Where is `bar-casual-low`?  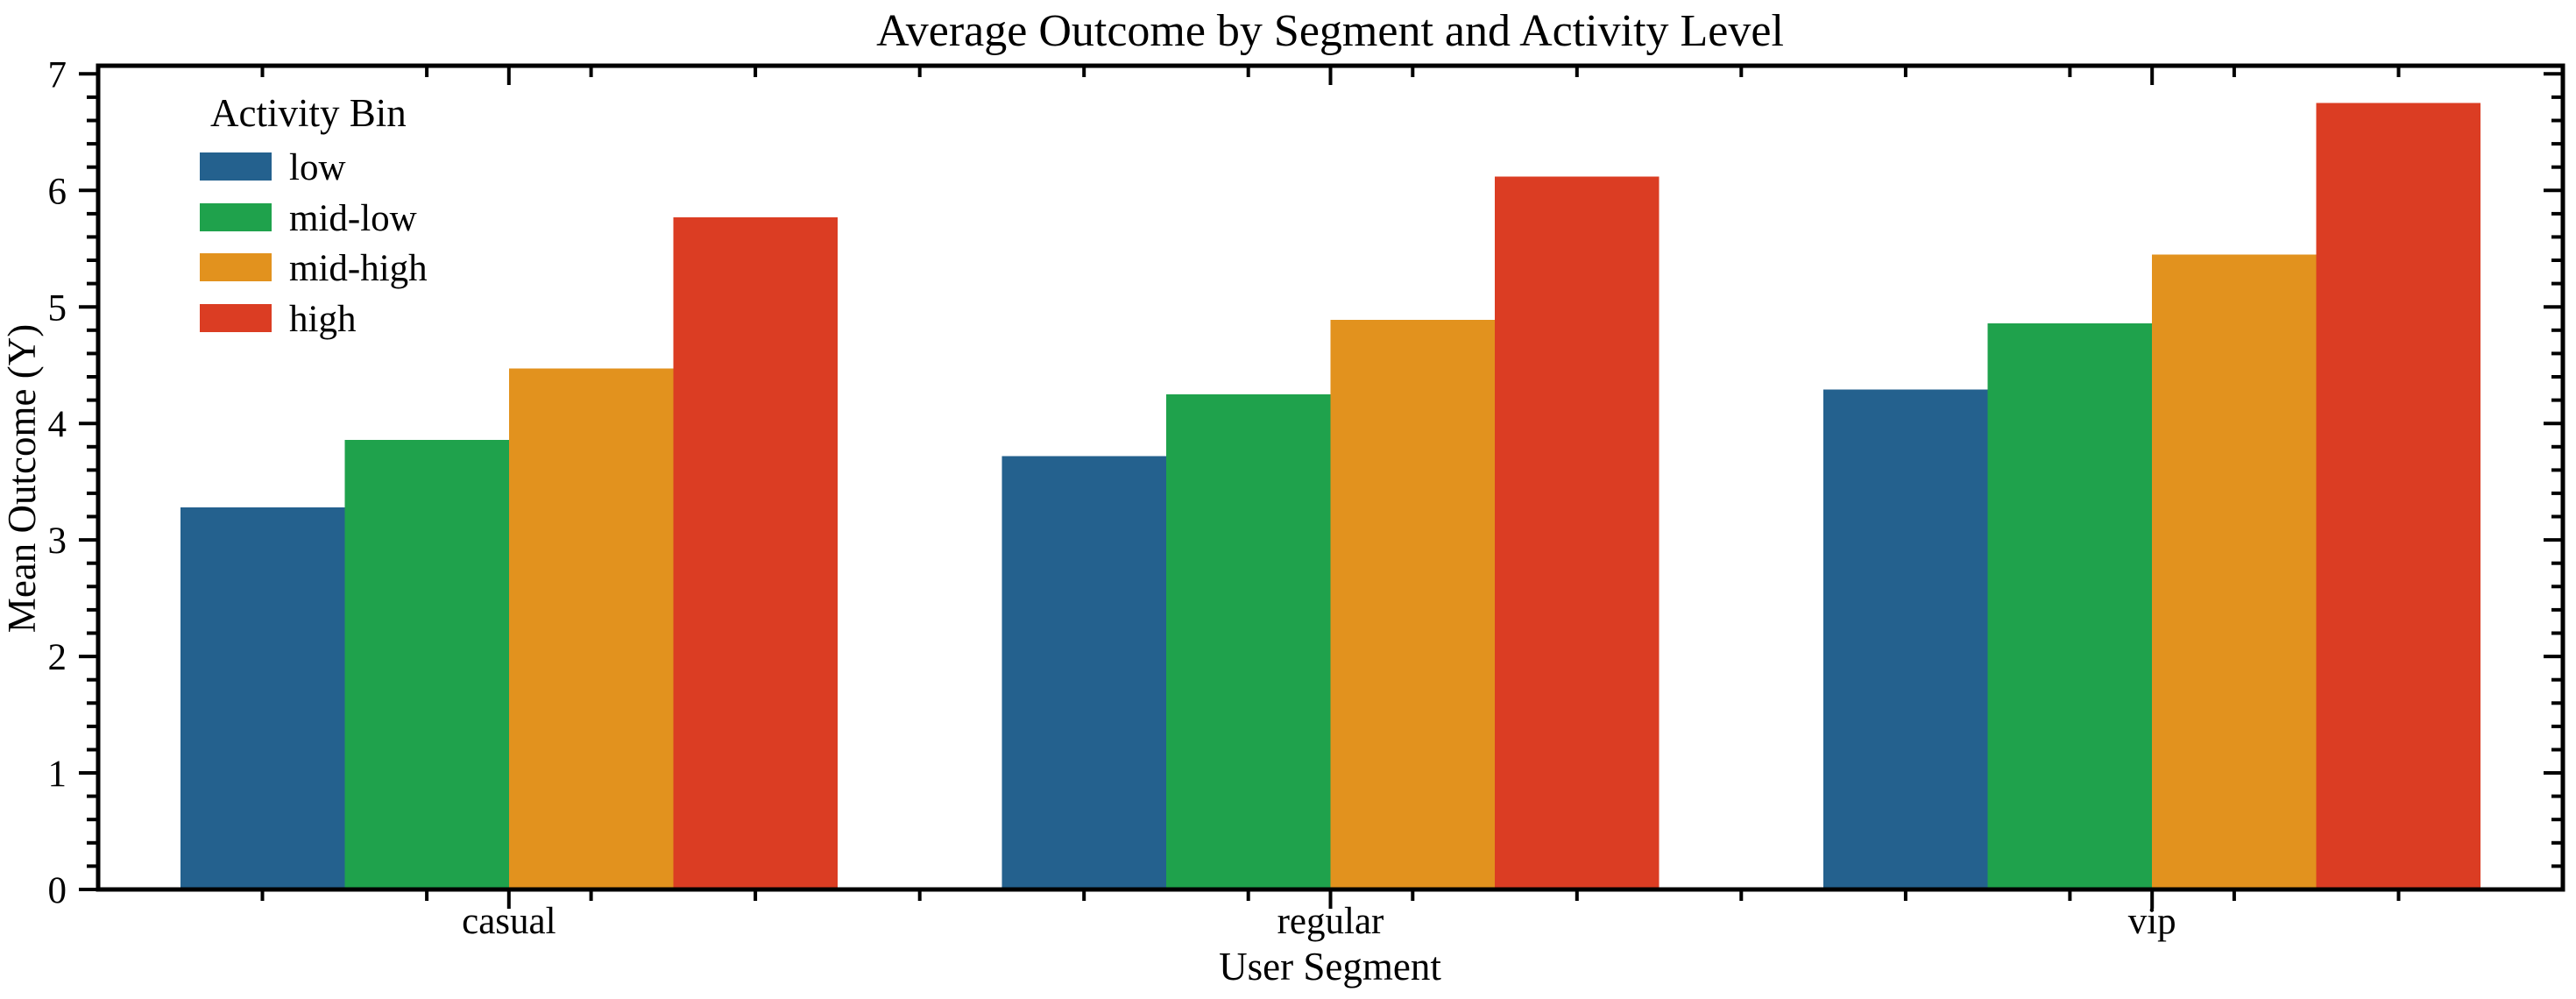 bar-casual-low is located at coordinates (262, 698).